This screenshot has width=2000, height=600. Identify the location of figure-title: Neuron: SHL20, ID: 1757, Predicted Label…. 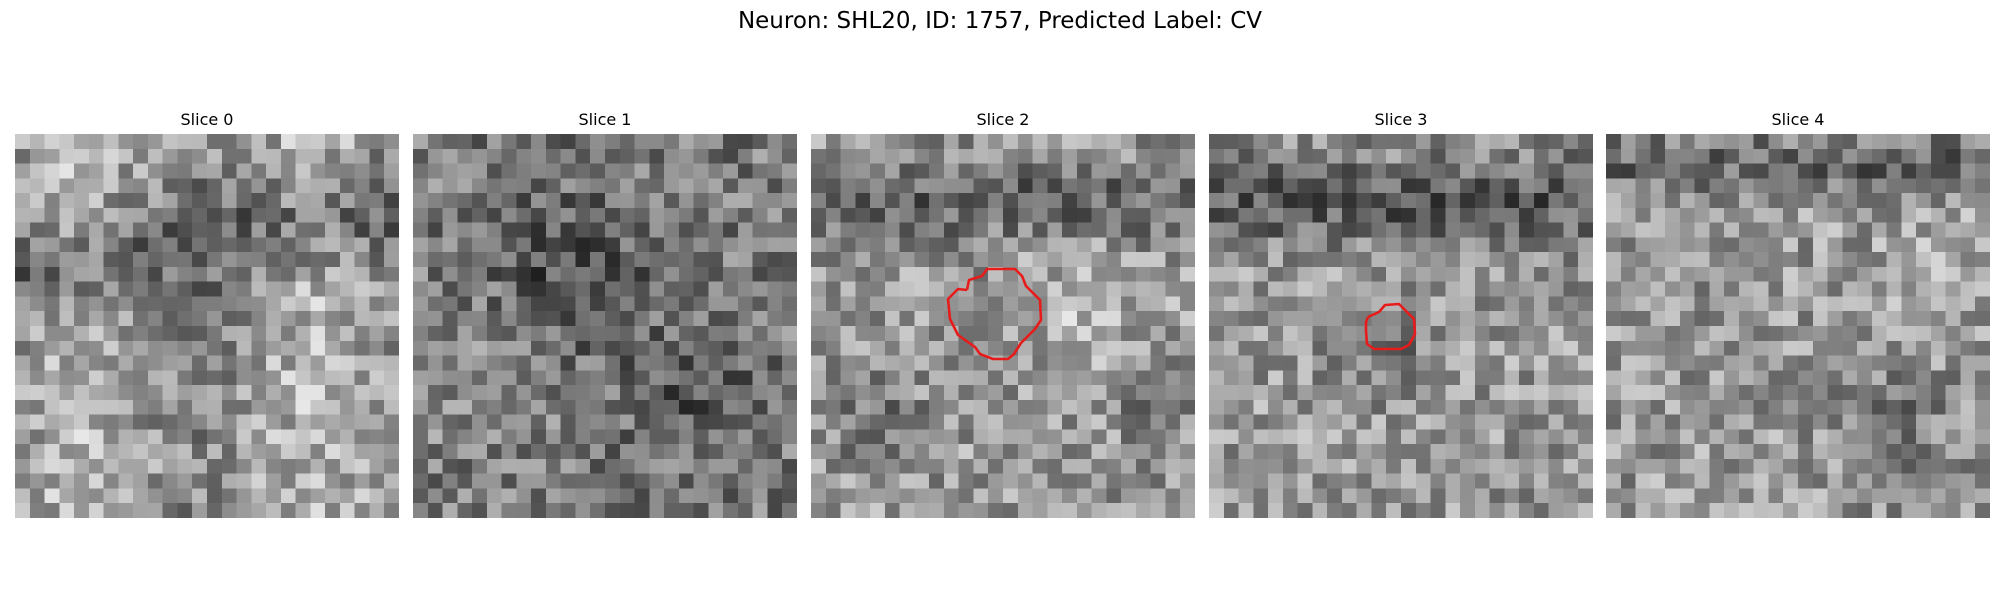
(1000, 21).